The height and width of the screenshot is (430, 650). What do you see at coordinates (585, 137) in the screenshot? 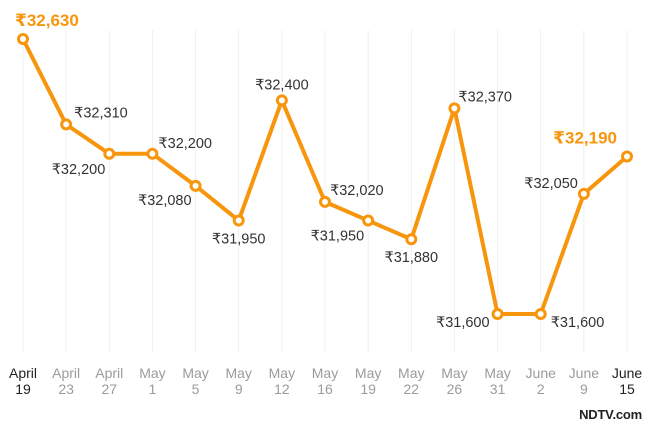
I see `data-label: ₹32,190` at bounding box center [585, 137].